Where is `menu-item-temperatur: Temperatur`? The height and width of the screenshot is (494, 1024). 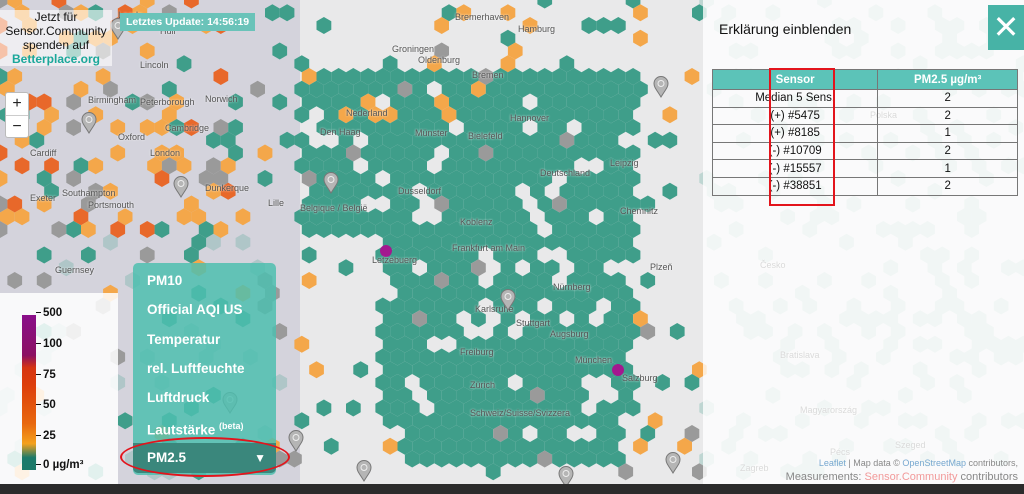
menu-item-temperatur: Temperatur is located at coordinates (184, 339).